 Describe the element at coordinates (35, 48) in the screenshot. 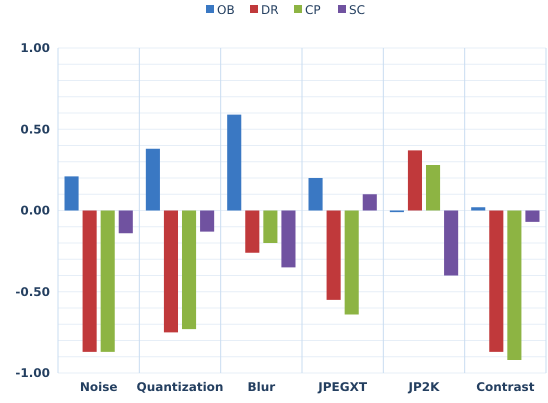

I see `y-tick-label: 1.00` at that location.